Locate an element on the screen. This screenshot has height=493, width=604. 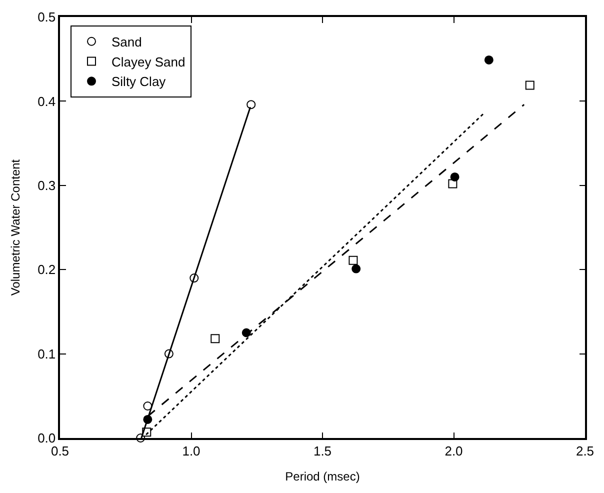
y-tick-label: 0.0 is located at coordinates (47, 438).